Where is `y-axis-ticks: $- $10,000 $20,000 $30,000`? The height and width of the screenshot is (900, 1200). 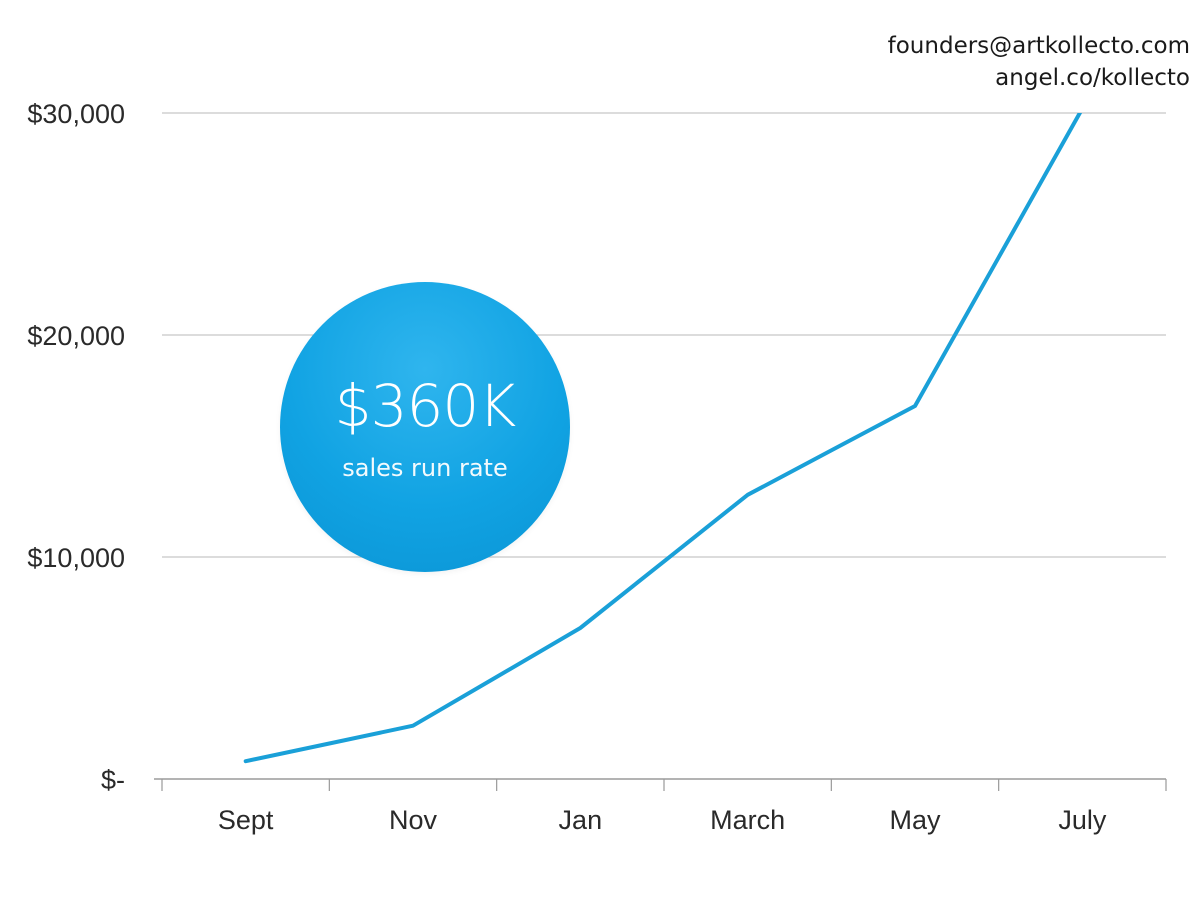
y-axis-ticks: $- $10,000 $20,000 $30,000 is located at coordinates (76, 447).